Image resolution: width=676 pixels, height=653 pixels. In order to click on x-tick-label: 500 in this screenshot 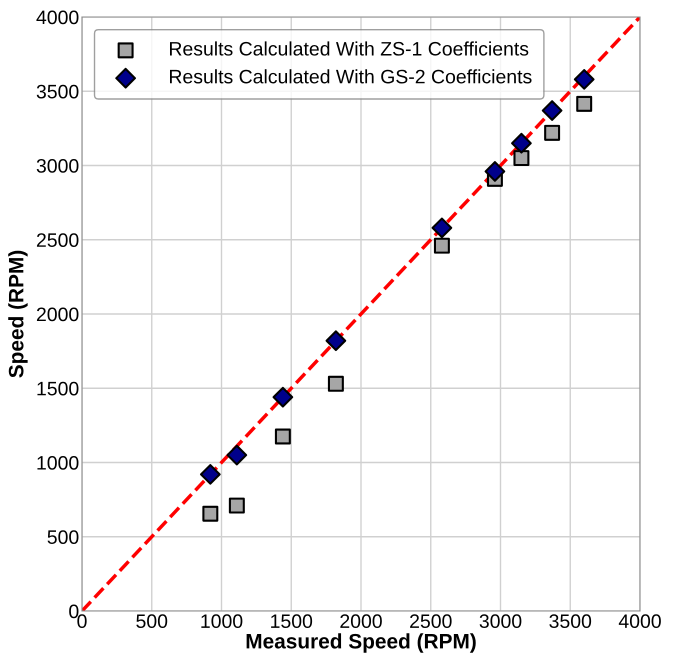, I will do `click(152, 621)`.